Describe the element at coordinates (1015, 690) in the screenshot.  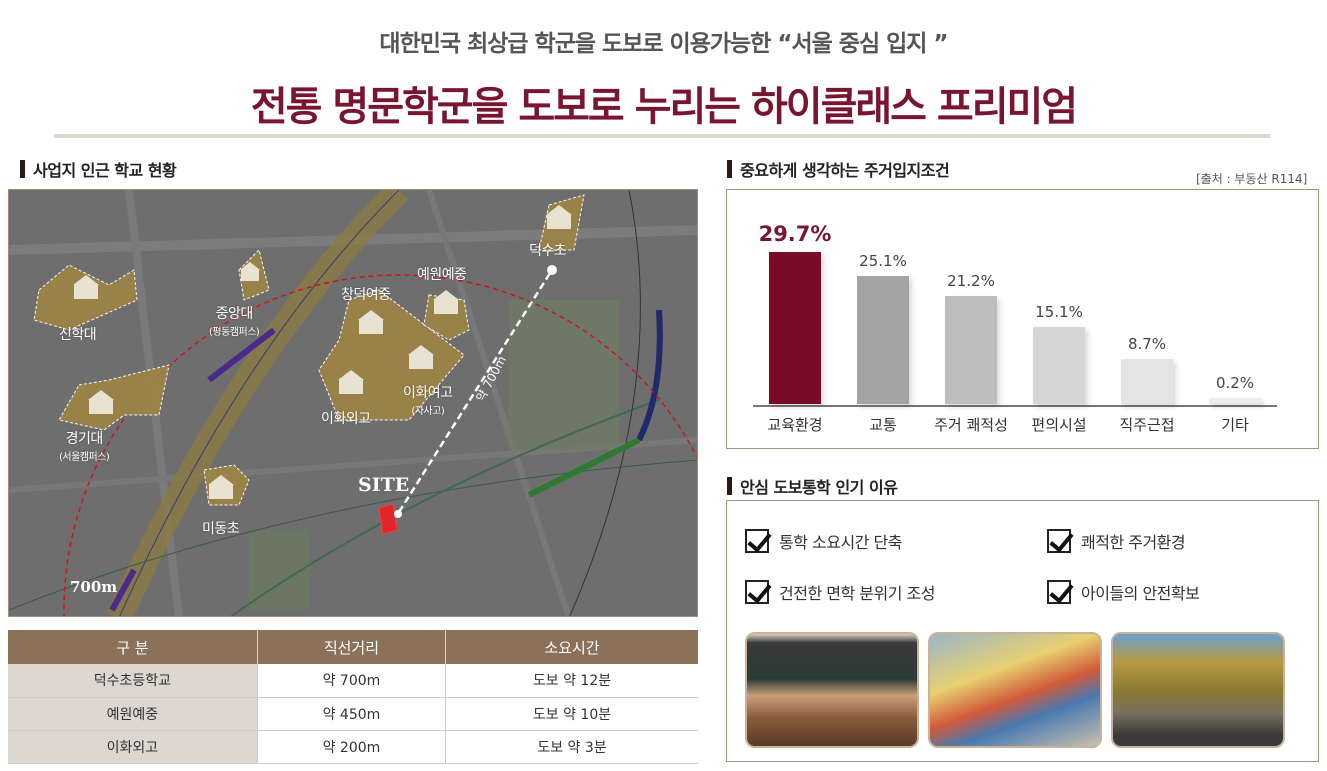
I see `children-walking-photo` at that location.